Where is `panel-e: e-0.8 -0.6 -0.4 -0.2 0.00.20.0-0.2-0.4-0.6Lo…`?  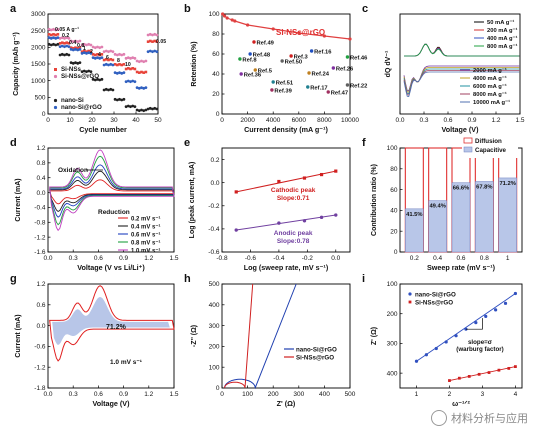
panel-e: e-0.8 -0.6 -0.4 -0.2 0.00.20.0-0.2-0.4-0.6Lo… is located at coordinates (267, 204).